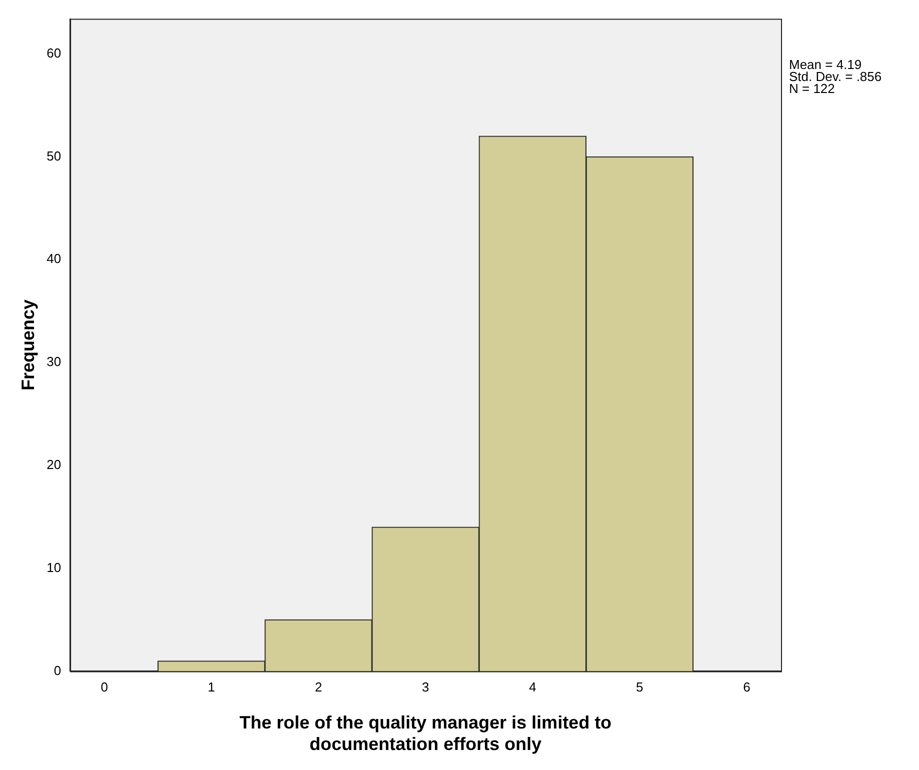 This screenshot has height=770, width=919. Describe the element at coordinates (54, 464) in the screenshot. I see `y-tick-label: 20` at that location.